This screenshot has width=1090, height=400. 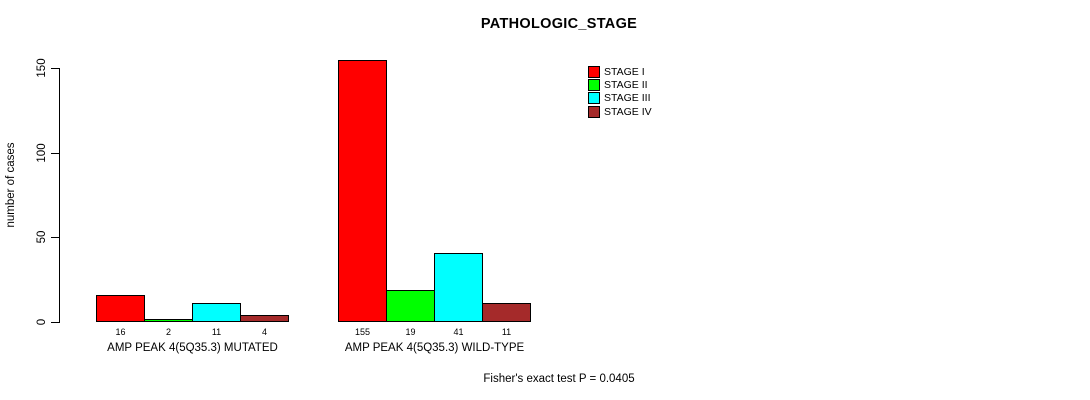 I want to click on legend-label: STAGE II, so click(x=626, y=85).